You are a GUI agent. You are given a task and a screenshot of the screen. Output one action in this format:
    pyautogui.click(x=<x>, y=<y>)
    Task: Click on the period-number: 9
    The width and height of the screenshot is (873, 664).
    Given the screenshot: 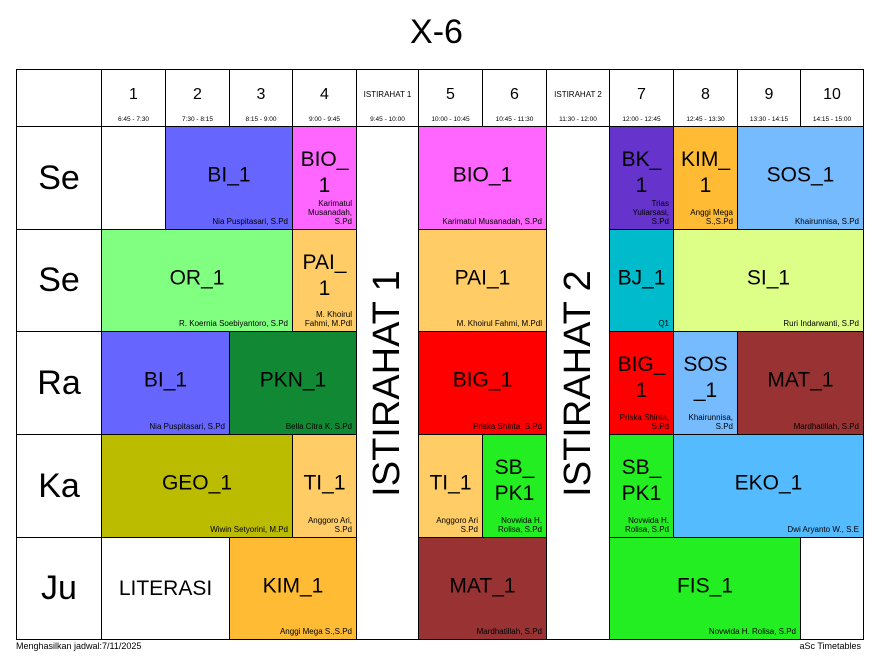 What is the action you would take?
    pyautogui.click(x=769, y=94)
    